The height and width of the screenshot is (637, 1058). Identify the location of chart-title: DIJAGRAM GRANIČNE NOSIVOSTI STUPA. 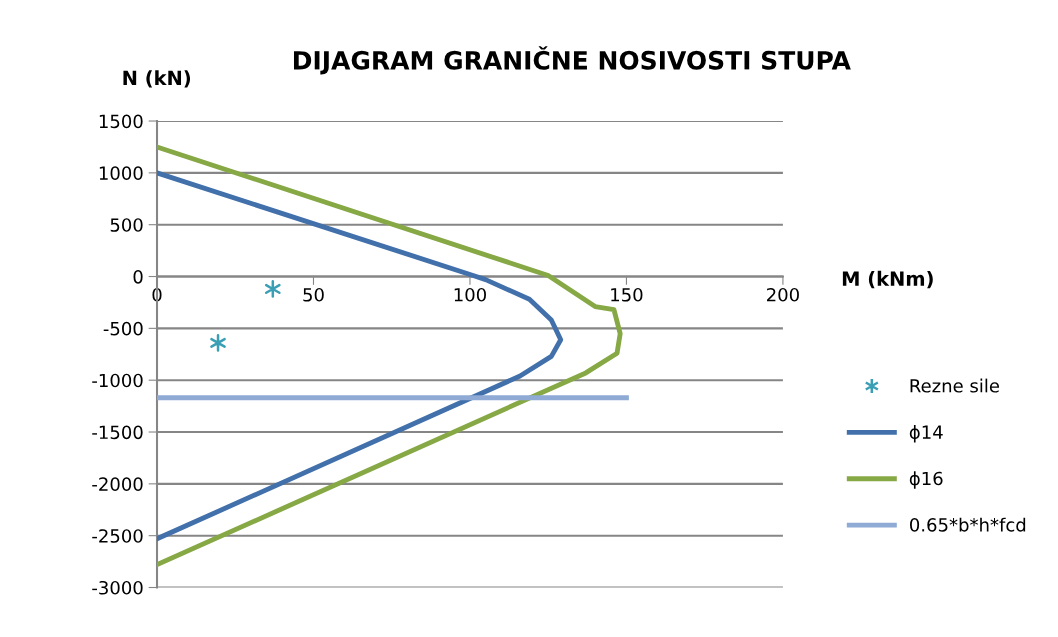
(572, 60).